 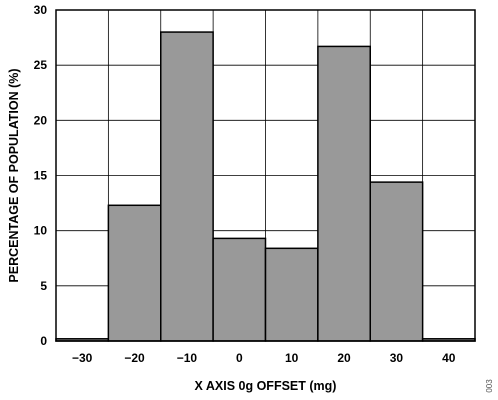 What do you see at coordinates (14, 175) in the screenshot?
I see `y-axis-label: PERCENTAGE OF POPULATION (%)` at bounding box center [14, 175].